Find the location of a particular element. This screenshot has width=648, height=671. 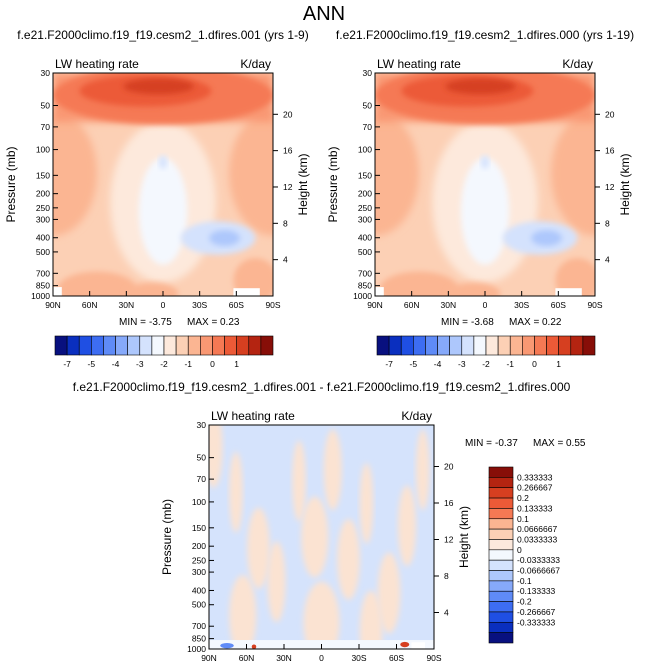

colorbar: -7 -5 -4 -3 -2 -1 0 1 is located at coordinates (164, 352).